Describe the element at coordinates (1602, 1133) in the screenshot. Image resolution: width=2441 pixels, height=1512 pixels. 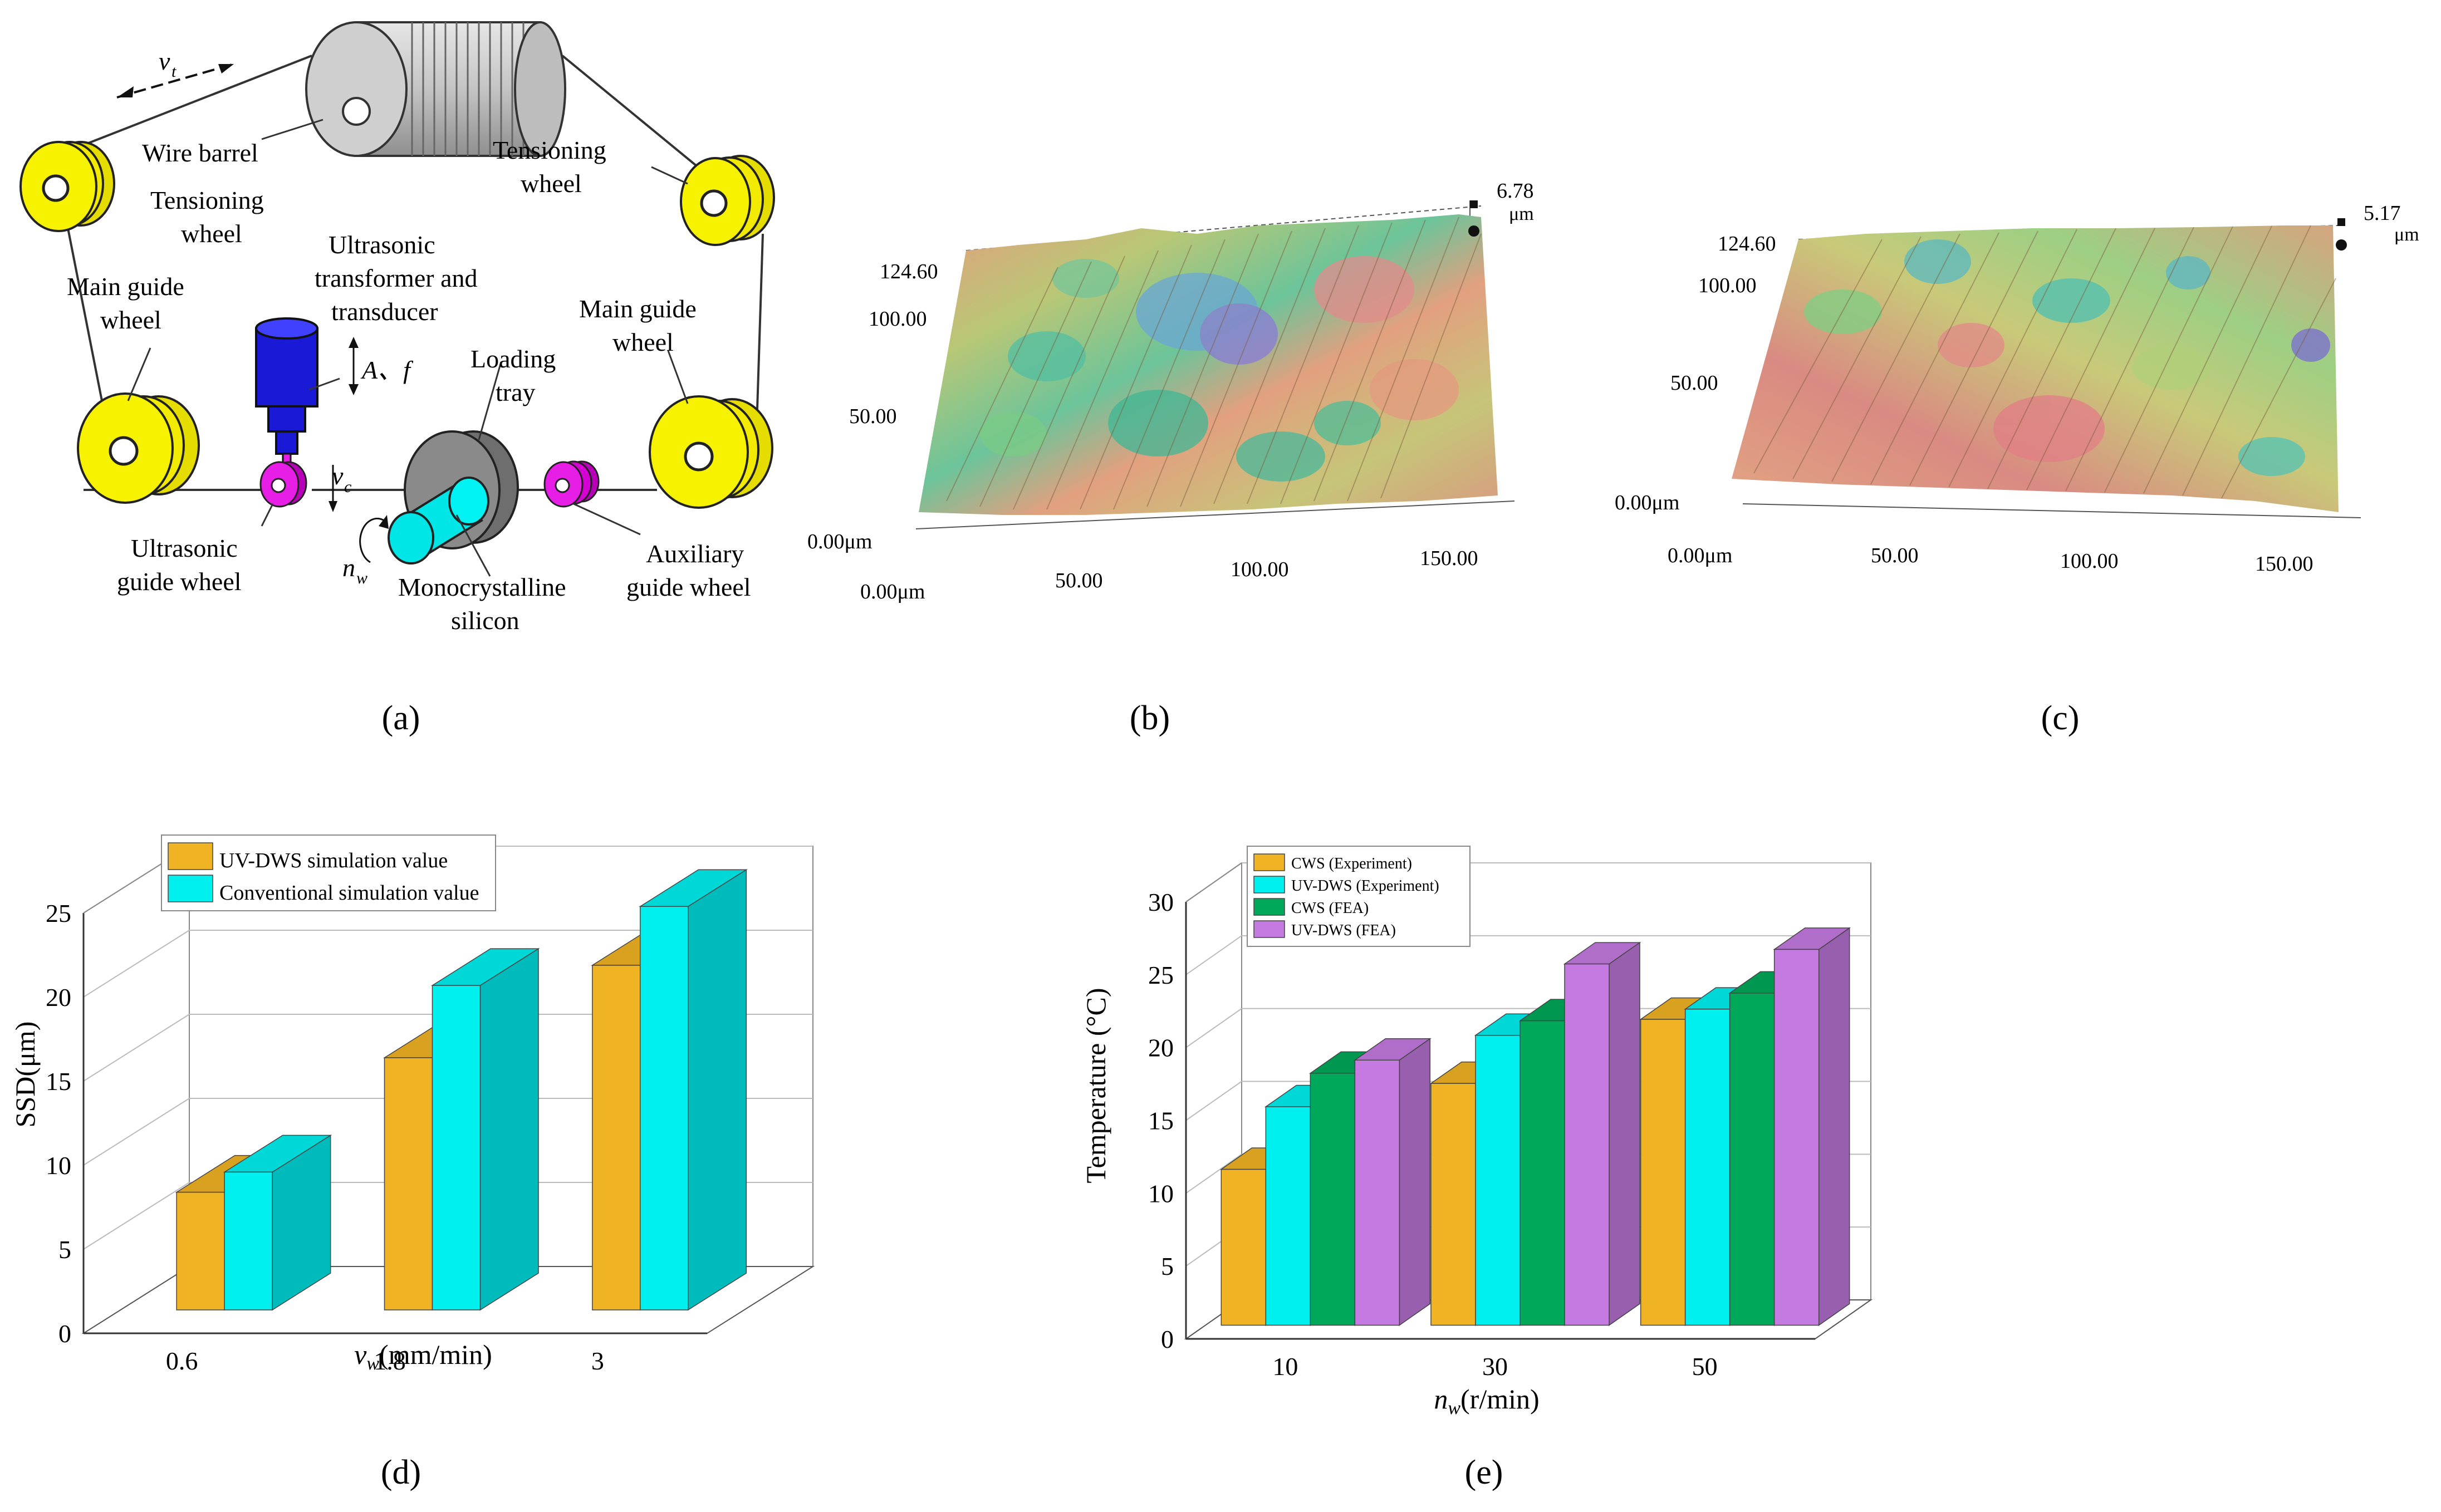
I see `bar-uv-dws-fea--30` at that location.